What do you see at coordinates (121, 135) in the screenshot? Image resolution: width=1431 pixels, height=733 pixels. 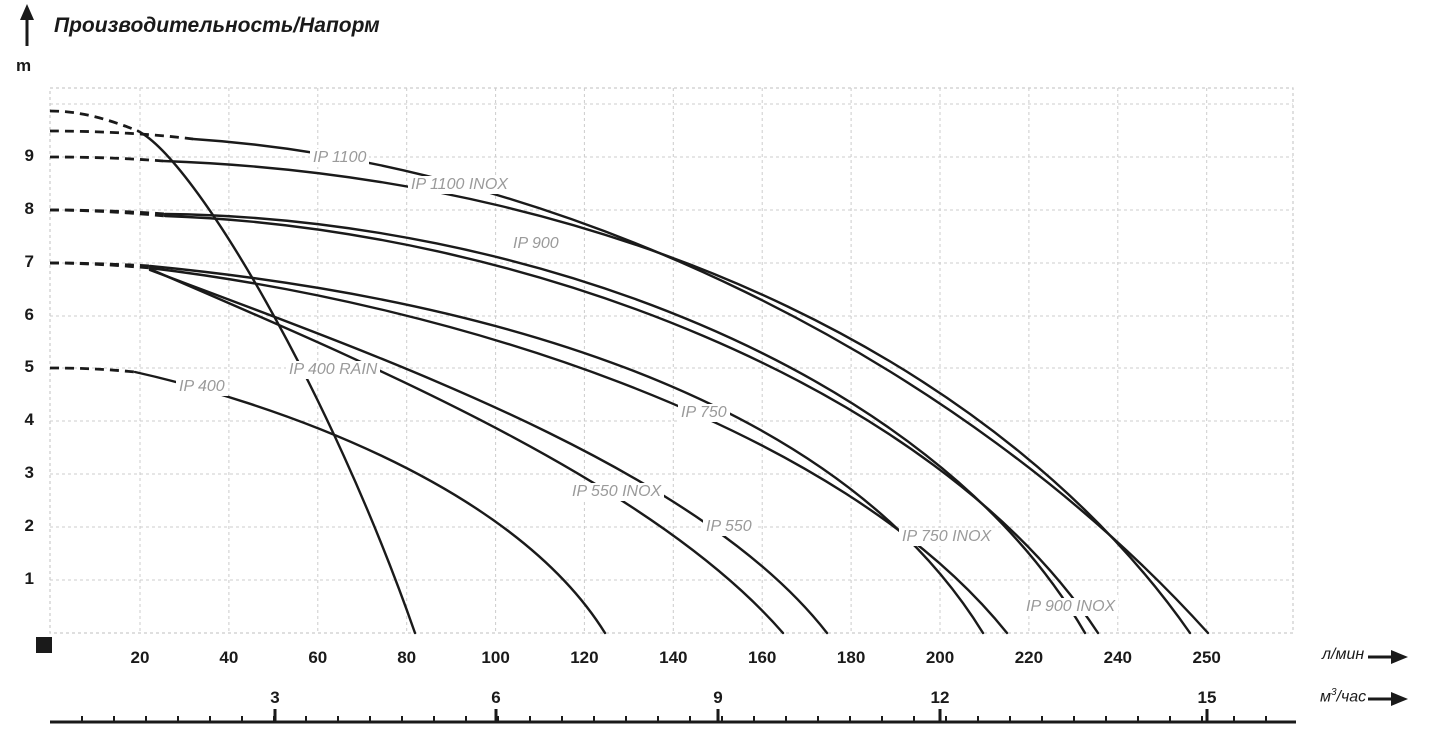 I see `curve-dashed-IP 1100` at bounding box center [121, 135].